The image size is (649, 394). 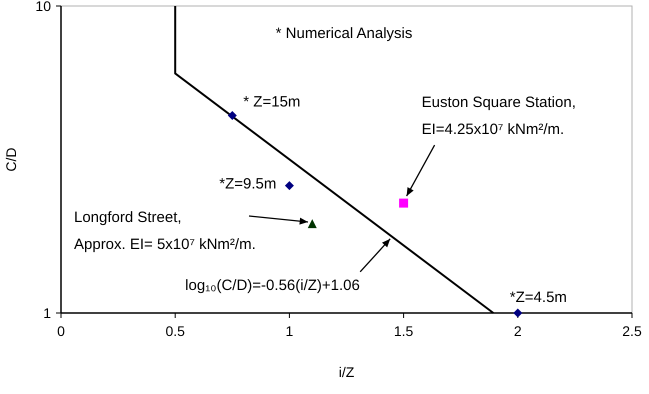 What do you see at coordinates (11, 159) in the screenshot?
I see `y-axis-title: C/D` at bounding box center [11, 159].